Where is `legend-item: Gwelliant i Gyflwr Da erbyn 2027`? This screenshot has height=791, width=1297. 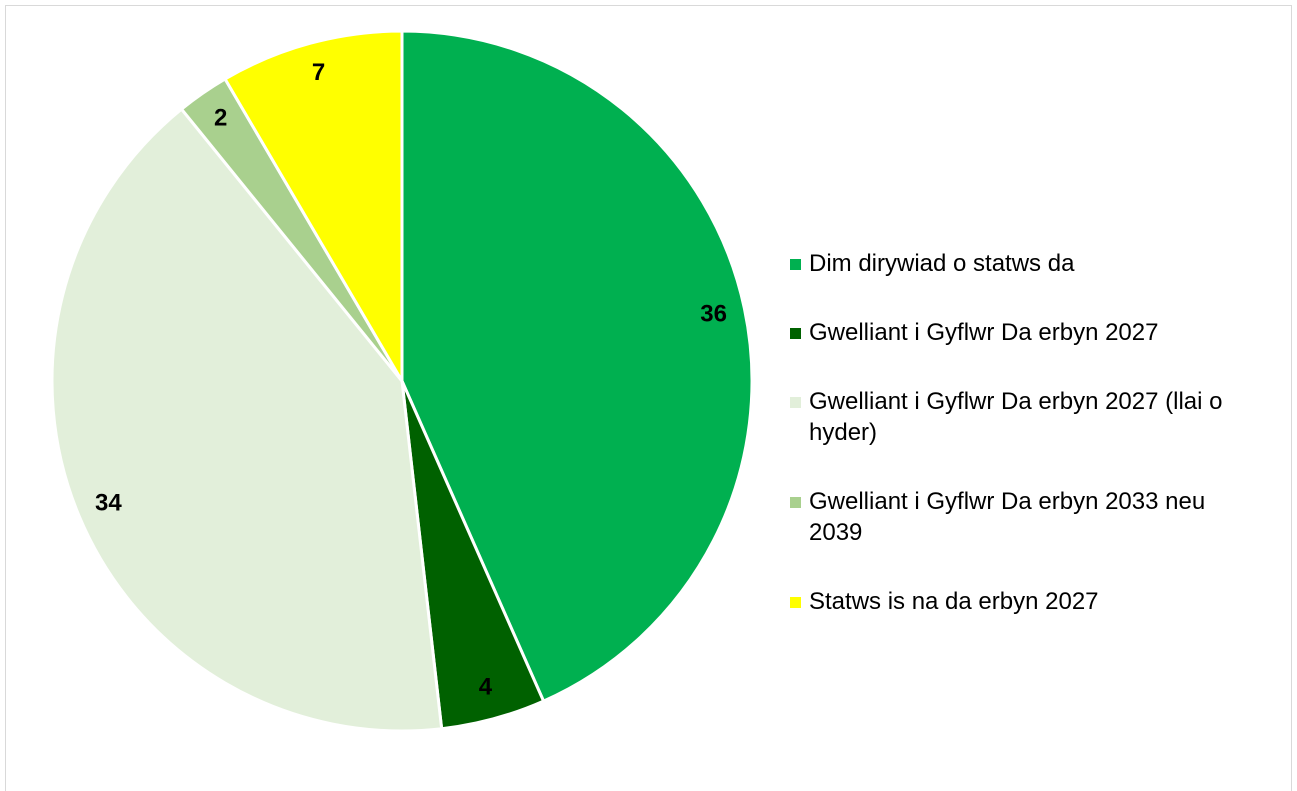
legend-item: Gwelliant i Gyflwr Da erbyn 2027 is located at coordinates (1020, 332).